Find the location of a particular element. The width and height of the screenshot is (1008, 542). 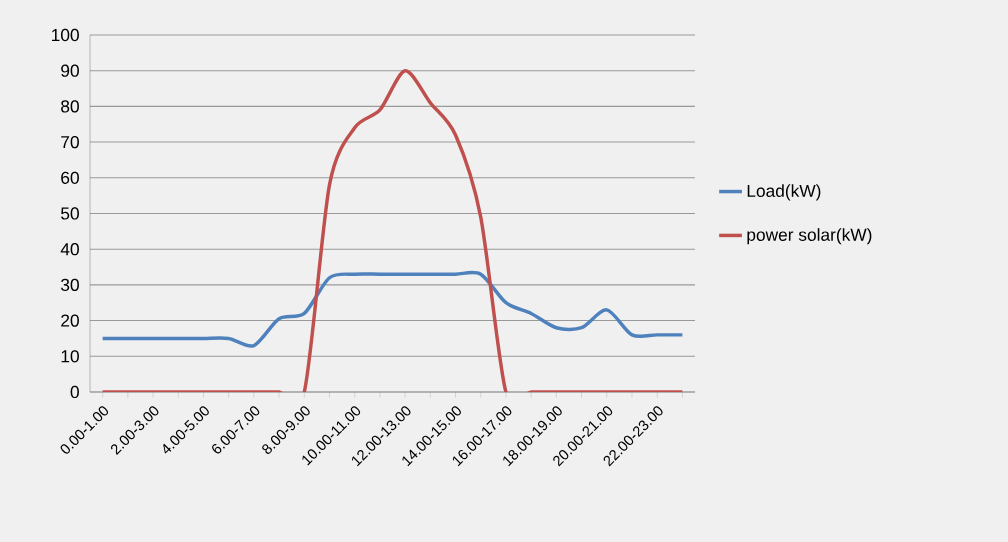

y-tick-label: 50 is located at coordinates (70, 213).